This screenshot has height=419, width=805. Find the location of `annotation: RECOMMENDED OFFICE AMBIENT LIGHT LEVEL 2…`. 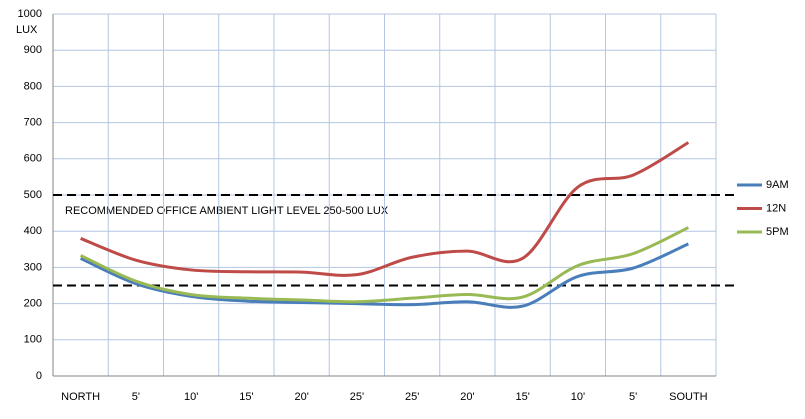

annotation: RECOMMENDED OFFICE AMBIENT LIGHT LEVEL 2… is located at coordinates (227, 211).